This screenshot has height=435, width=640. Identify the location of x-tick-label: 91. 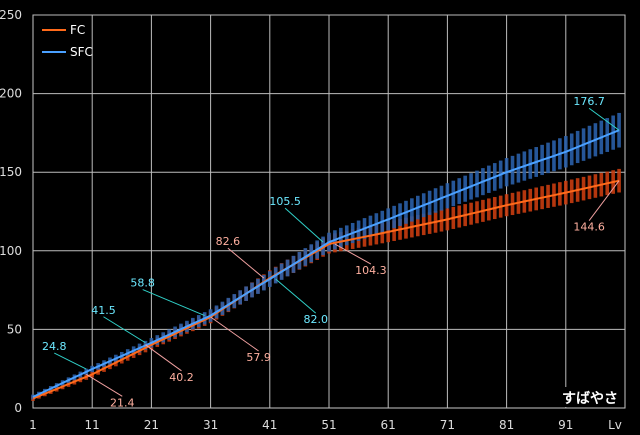
(565, 425).